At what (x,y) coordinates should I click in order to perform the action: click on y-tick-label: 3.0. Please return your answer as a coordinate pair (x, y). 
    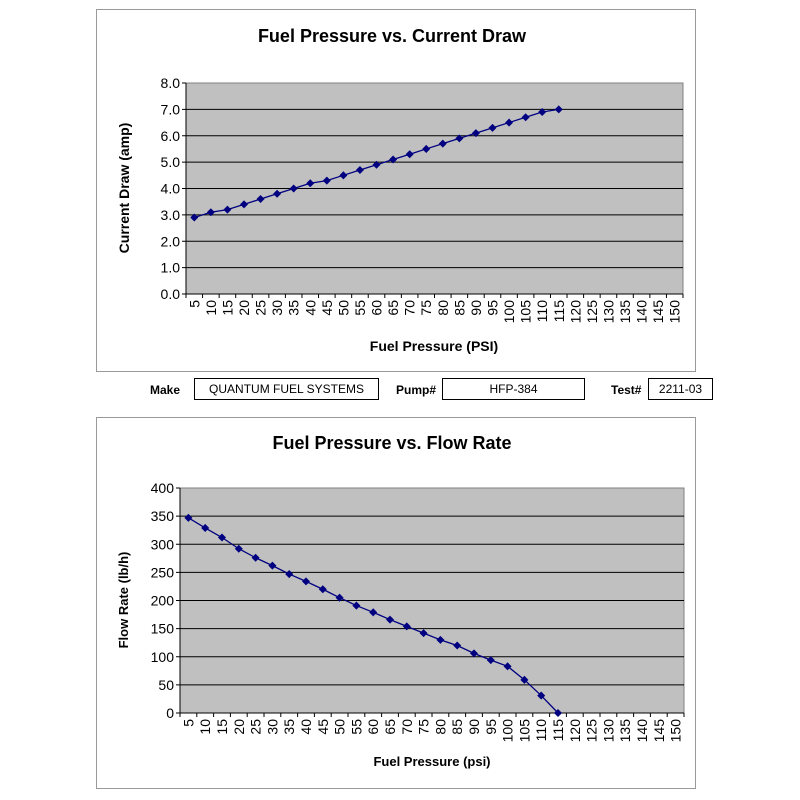
    Looking at the image, I should click on (171, 215).